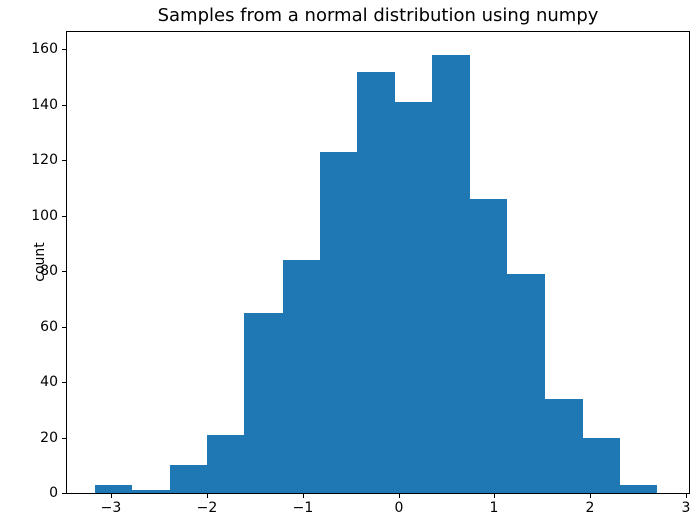 This screenshot has width=699, height=528. I want to click on x-axis-tick-label: 0, so click(399, 508).